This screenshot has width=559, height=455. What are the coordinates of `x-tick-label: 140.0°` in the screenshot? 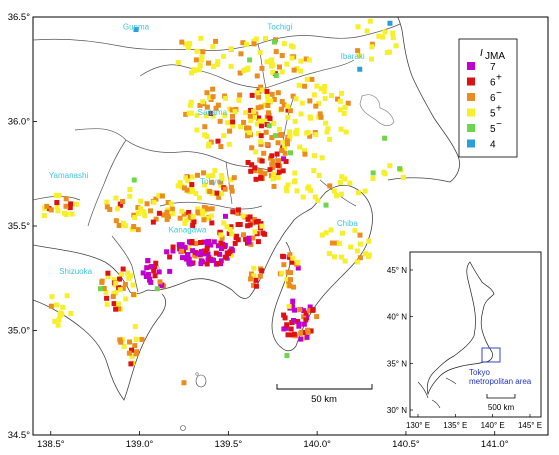 It's located at (317, 444).